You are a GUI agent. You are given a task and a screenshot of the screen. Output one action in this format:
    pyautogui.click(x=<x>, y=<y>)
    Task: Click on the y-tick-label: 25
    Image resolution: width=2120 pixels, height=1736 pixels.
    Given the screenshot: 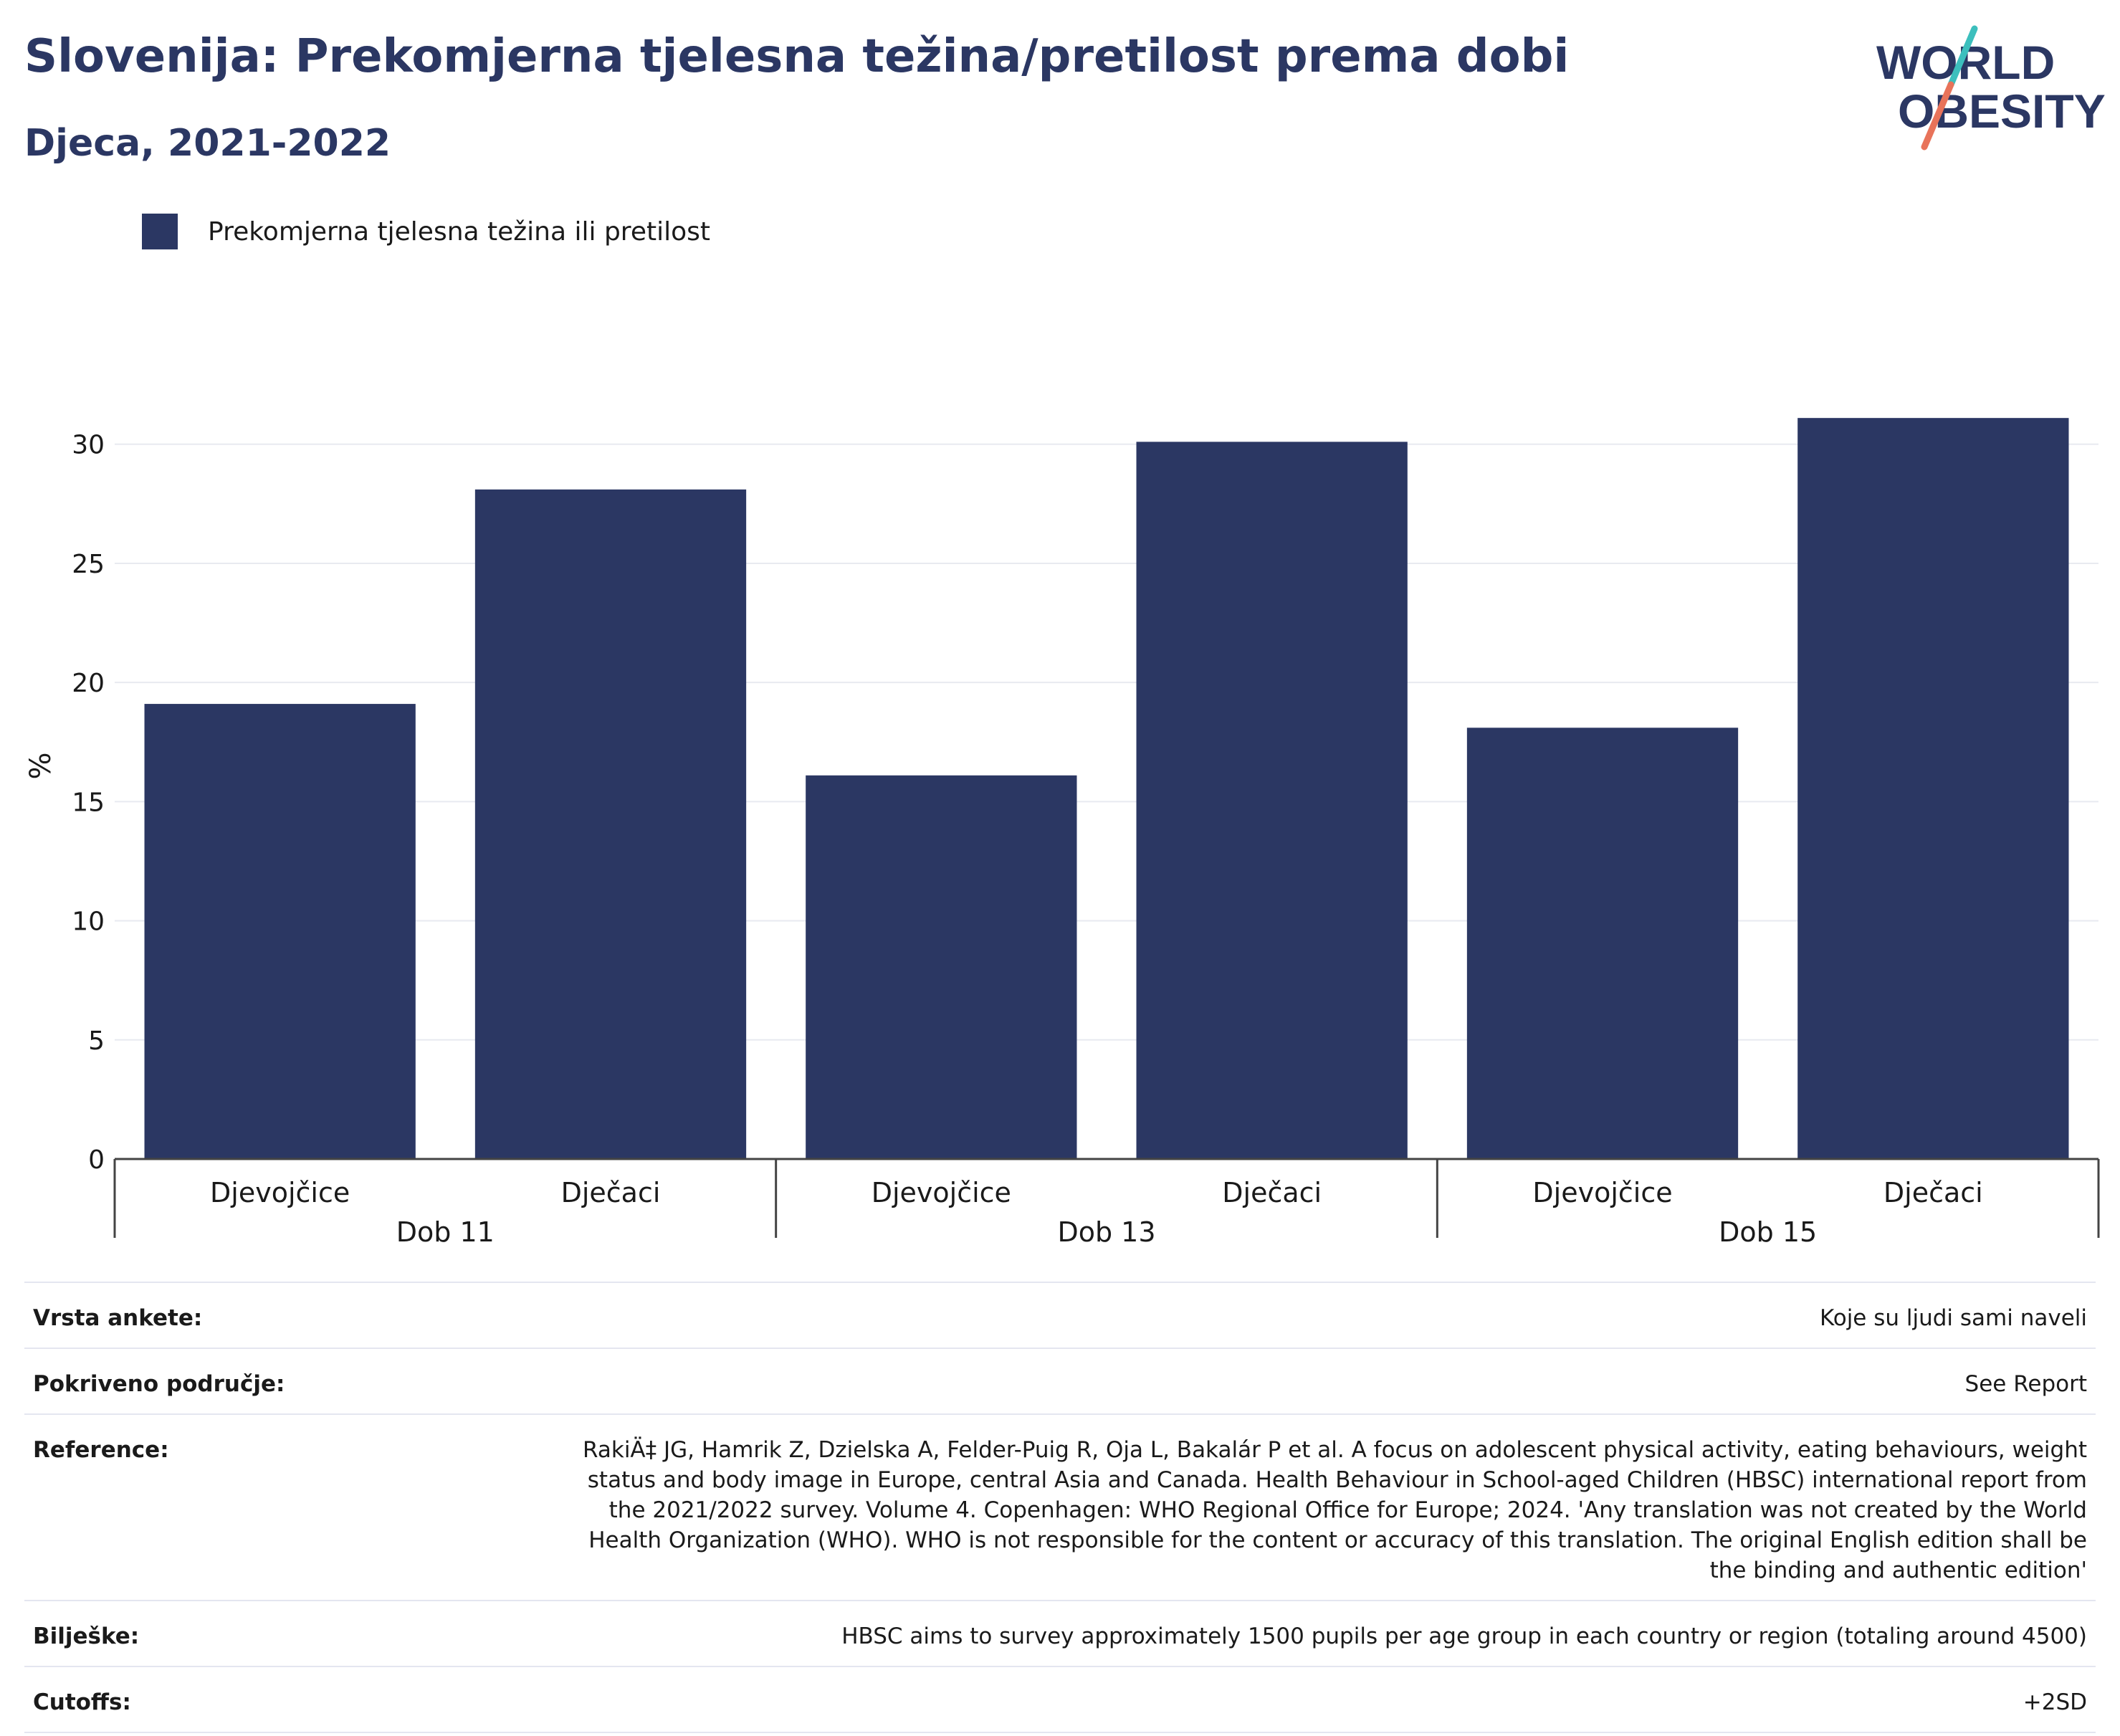 What is the action you would take?
    pyautogui.click(x=89, y=564)
    